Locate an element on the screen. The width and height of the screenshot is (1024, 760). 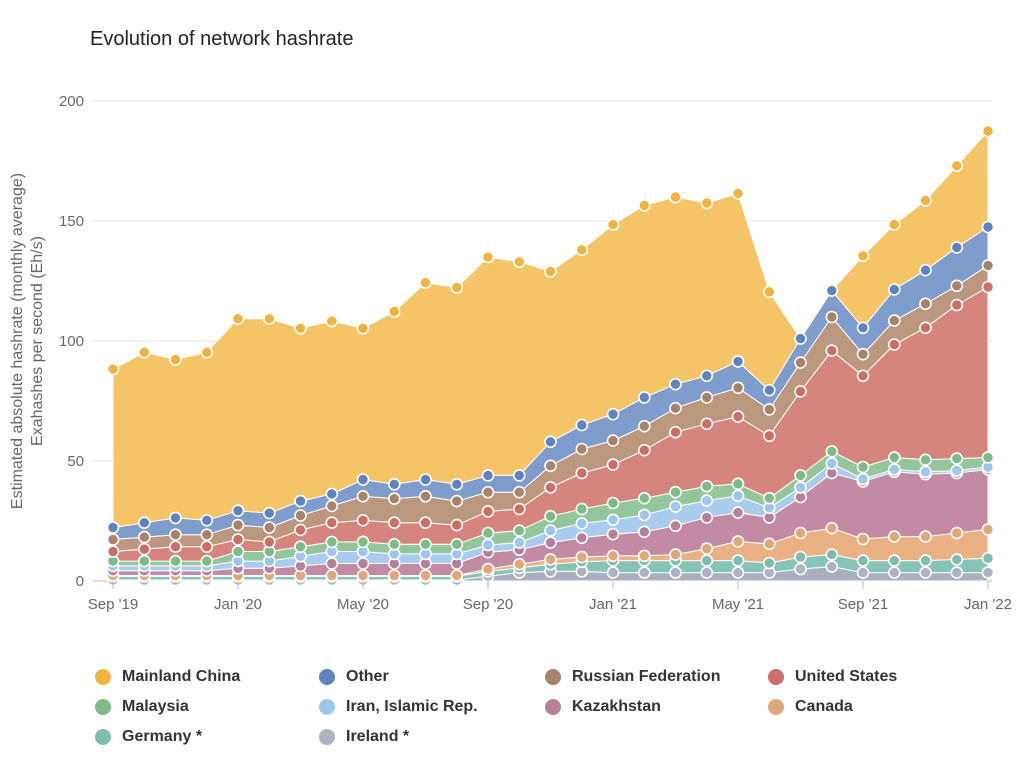
x-tick-label: May '20 is located at coordinates (363, 604).